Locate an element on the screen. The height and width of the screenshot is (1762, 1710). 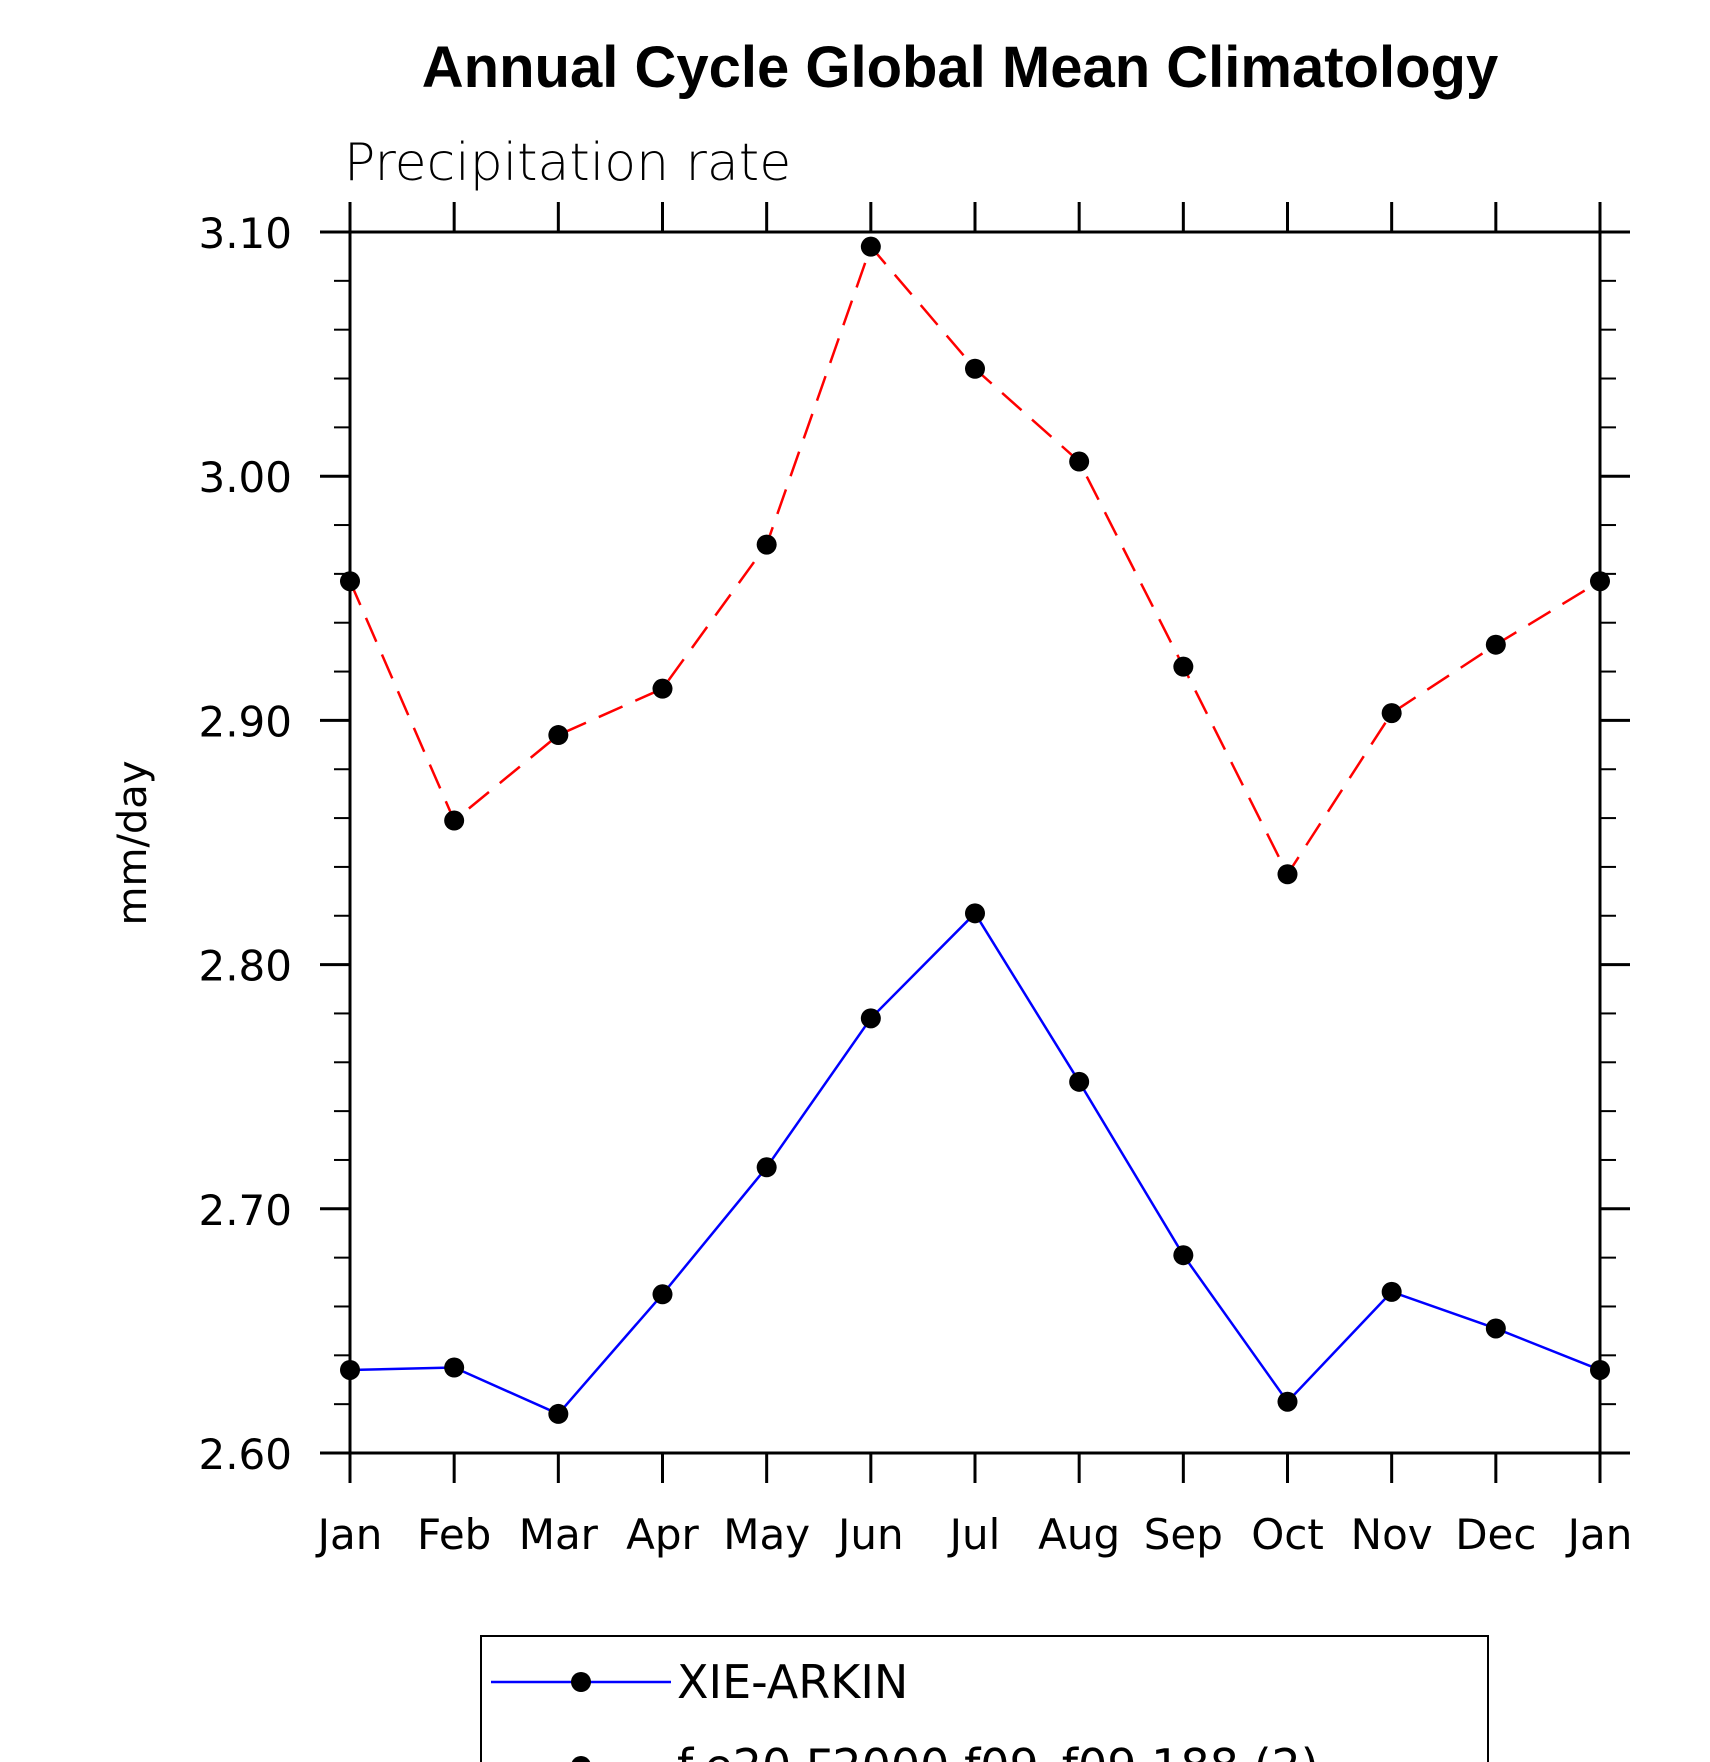
y-tick-label: 2.70 is located at coordinates (245, 1210).